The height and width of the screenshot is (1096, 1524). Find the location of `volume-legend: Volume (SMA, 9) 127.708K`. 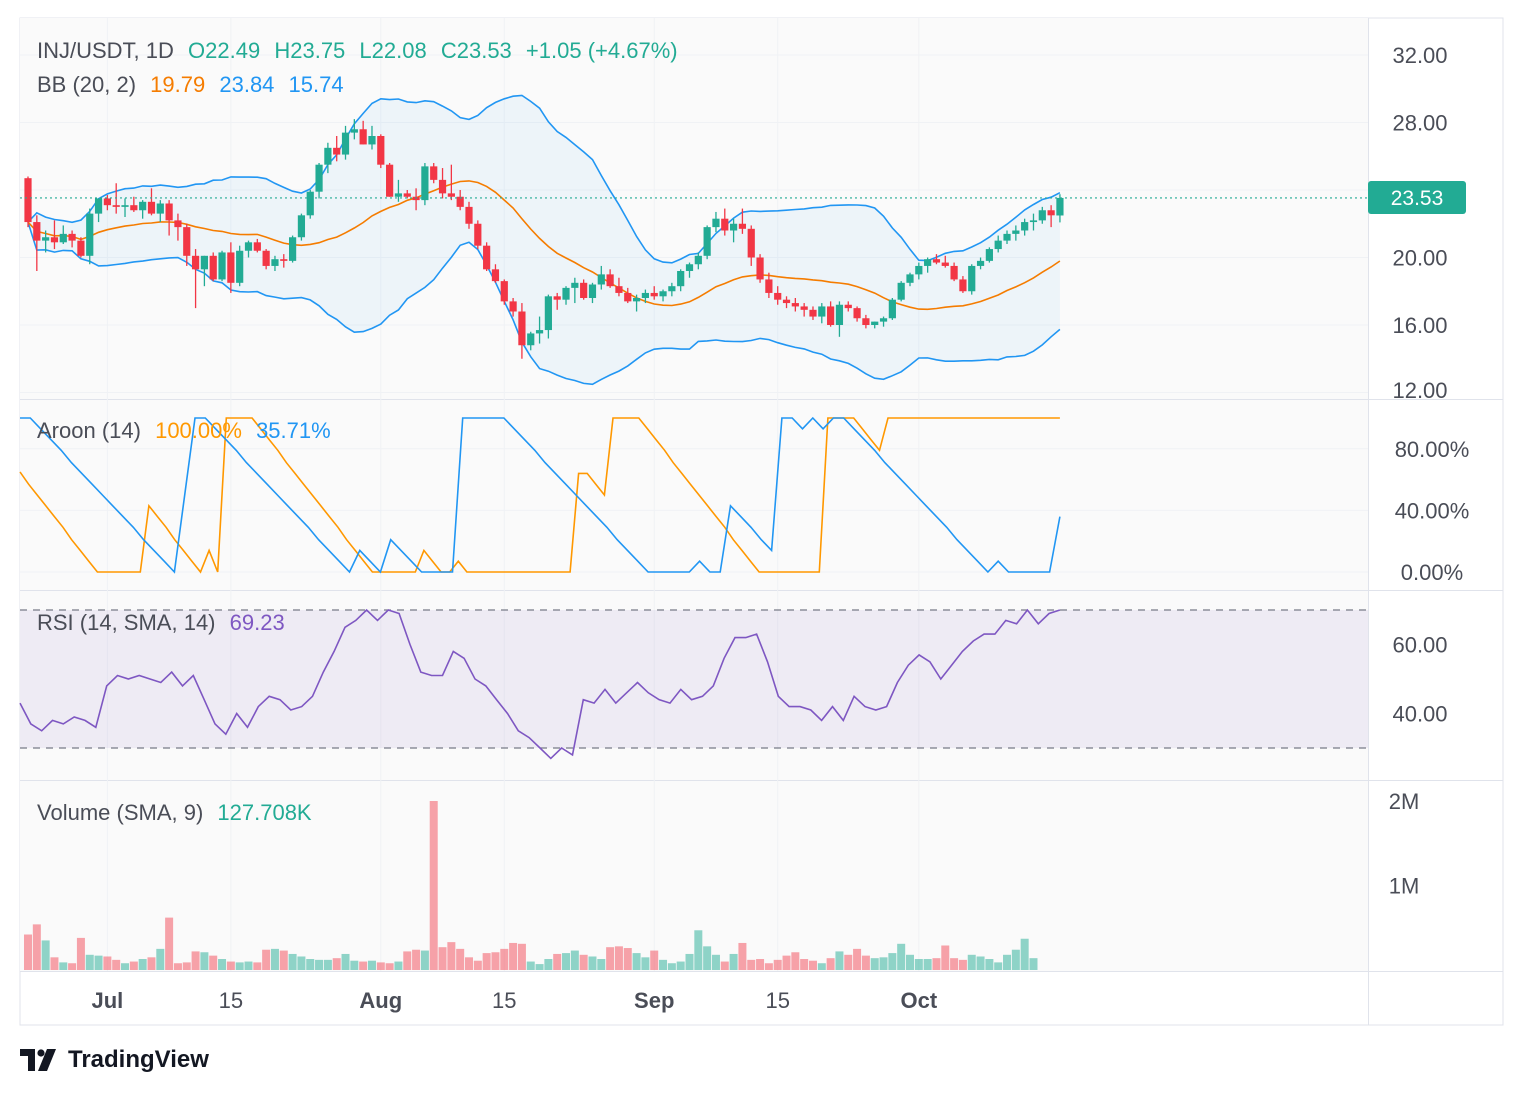

volume-legend: Volume (SMA, 9) 127.708K is located at coordinates (178, 813).